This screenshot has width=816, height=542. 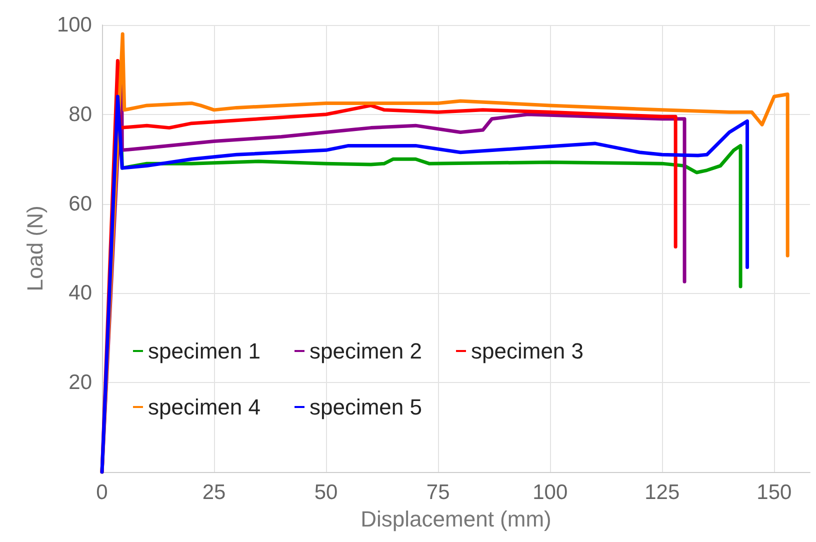 I want to click on x-tick-label: 100, so click(x=550, y=492).